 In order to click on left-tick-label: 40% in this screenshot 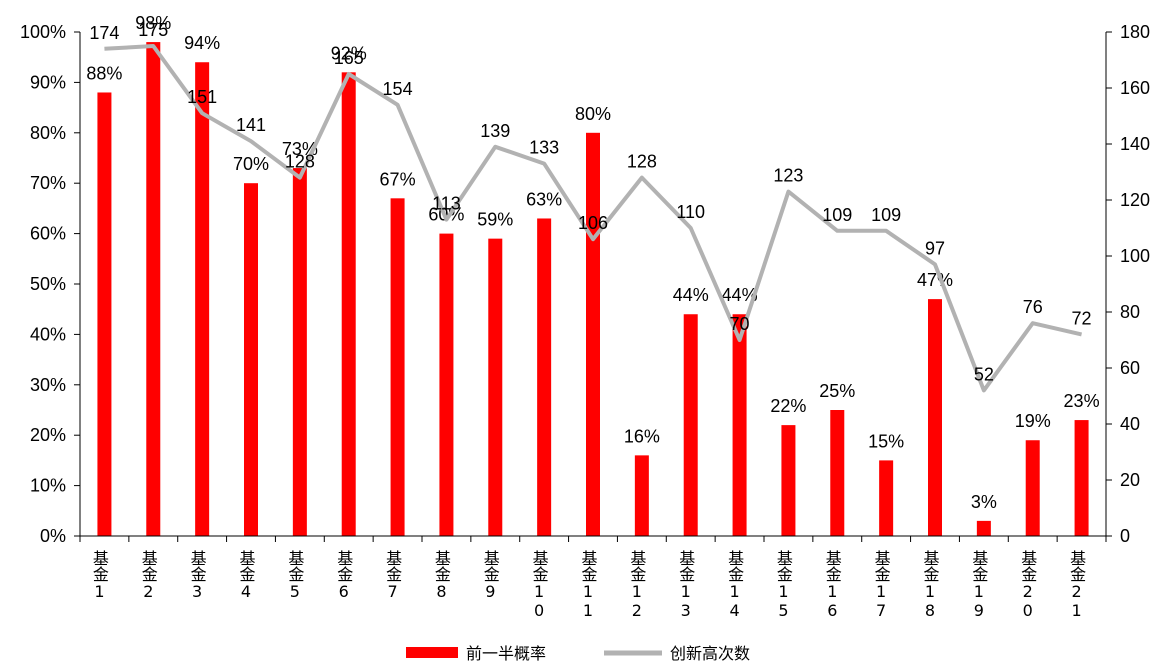, I will do `click(48, 334)`.